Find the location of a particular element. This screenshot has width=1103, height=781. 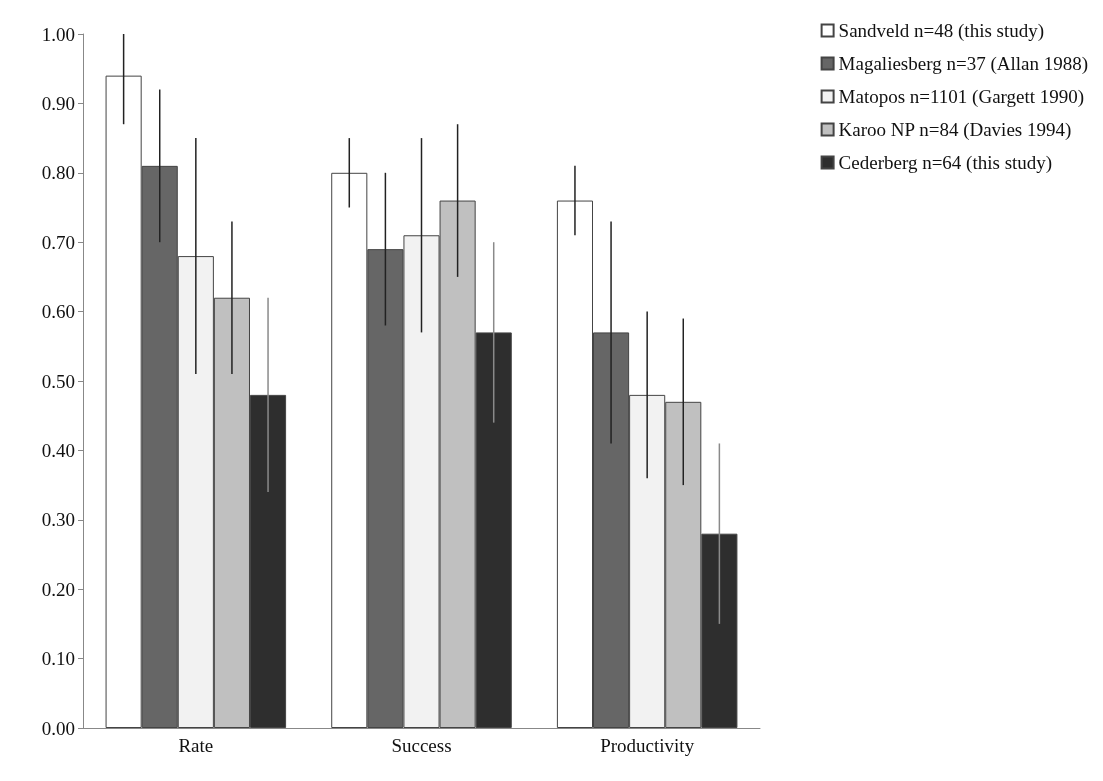

legend-label: Magaliesberg n=37 (Allan 1988) is located at coordinates (963, 64).